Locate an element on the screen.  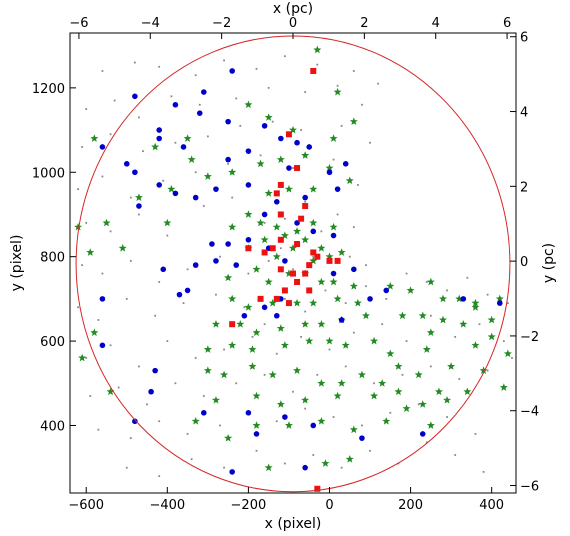
y2-tick-label: 4 is located at coordinates (524, 113).